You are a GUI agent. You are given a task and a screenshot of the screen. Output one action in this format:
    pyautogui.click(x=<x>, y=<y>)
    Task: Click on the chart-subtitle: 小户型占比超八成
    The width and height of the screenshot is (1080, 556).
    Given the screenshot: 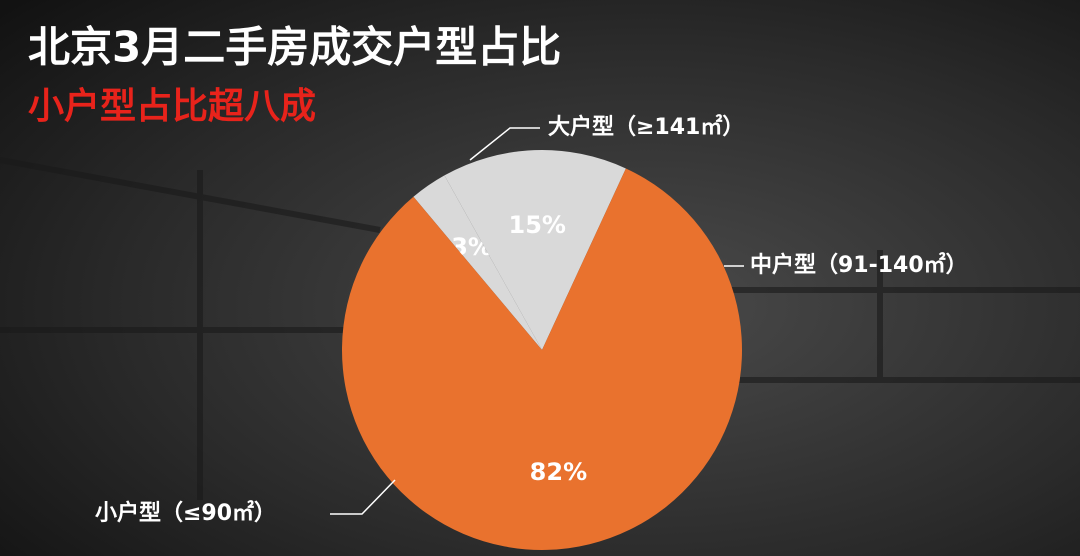 What is the action you would take?
    pyautogui.click(x=172, y=106)
    